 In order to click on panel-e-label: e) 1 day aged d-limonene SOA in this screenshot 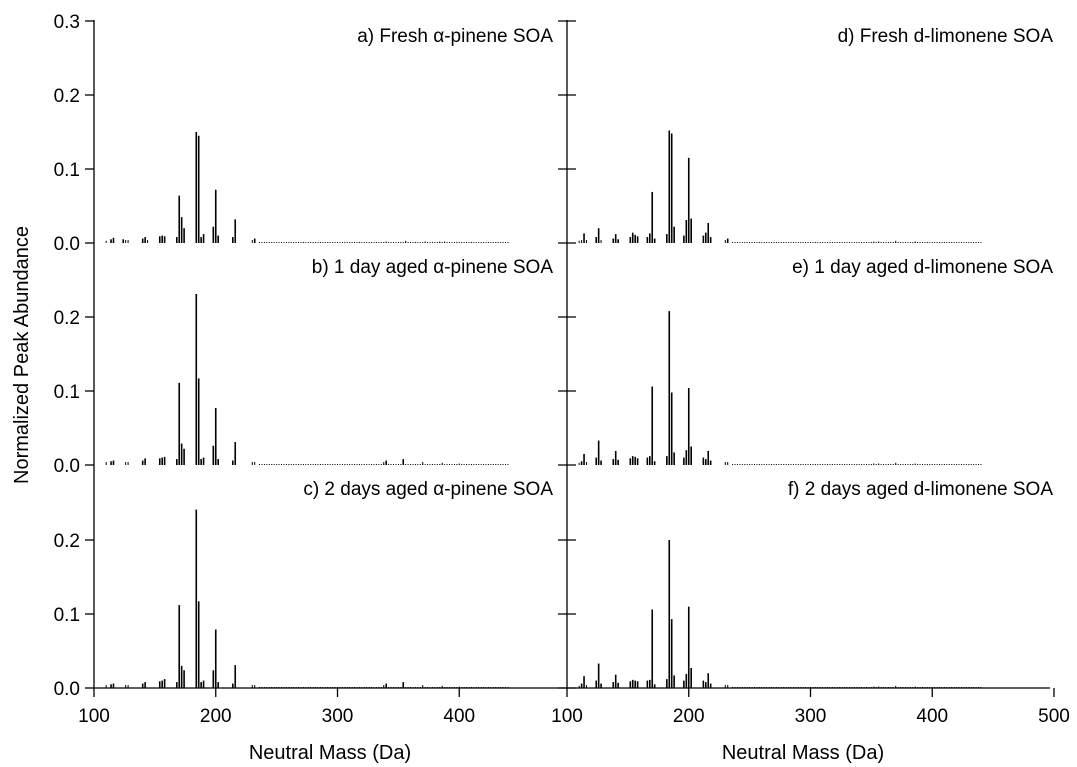, I will do `click(922, 267)`.